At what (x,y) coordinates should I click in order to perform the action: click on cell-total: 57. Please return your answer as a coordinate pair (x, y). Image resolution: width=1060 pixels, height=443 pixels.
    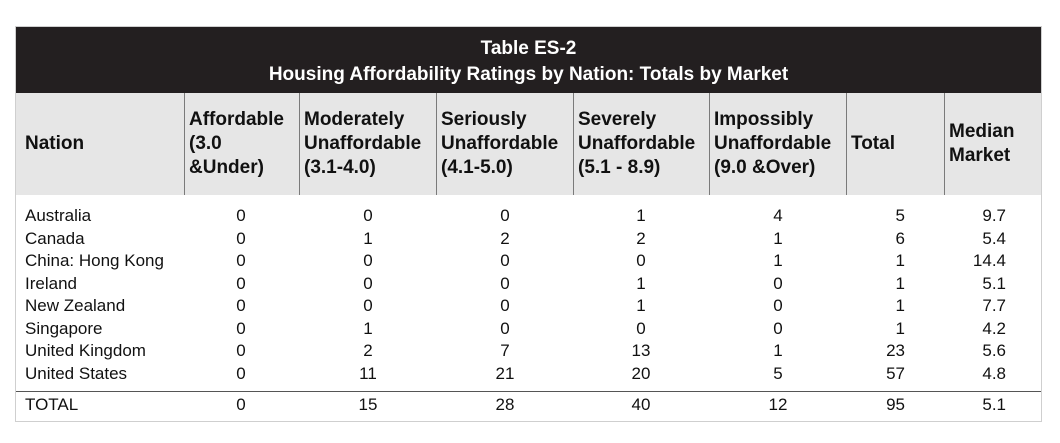
    Looking at the image, I should click on (895, 373).